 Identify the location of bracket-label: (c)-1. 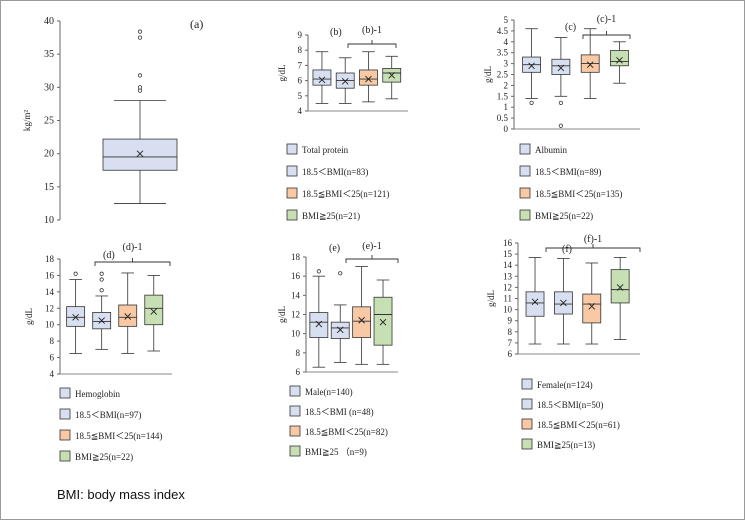
(606, 19).